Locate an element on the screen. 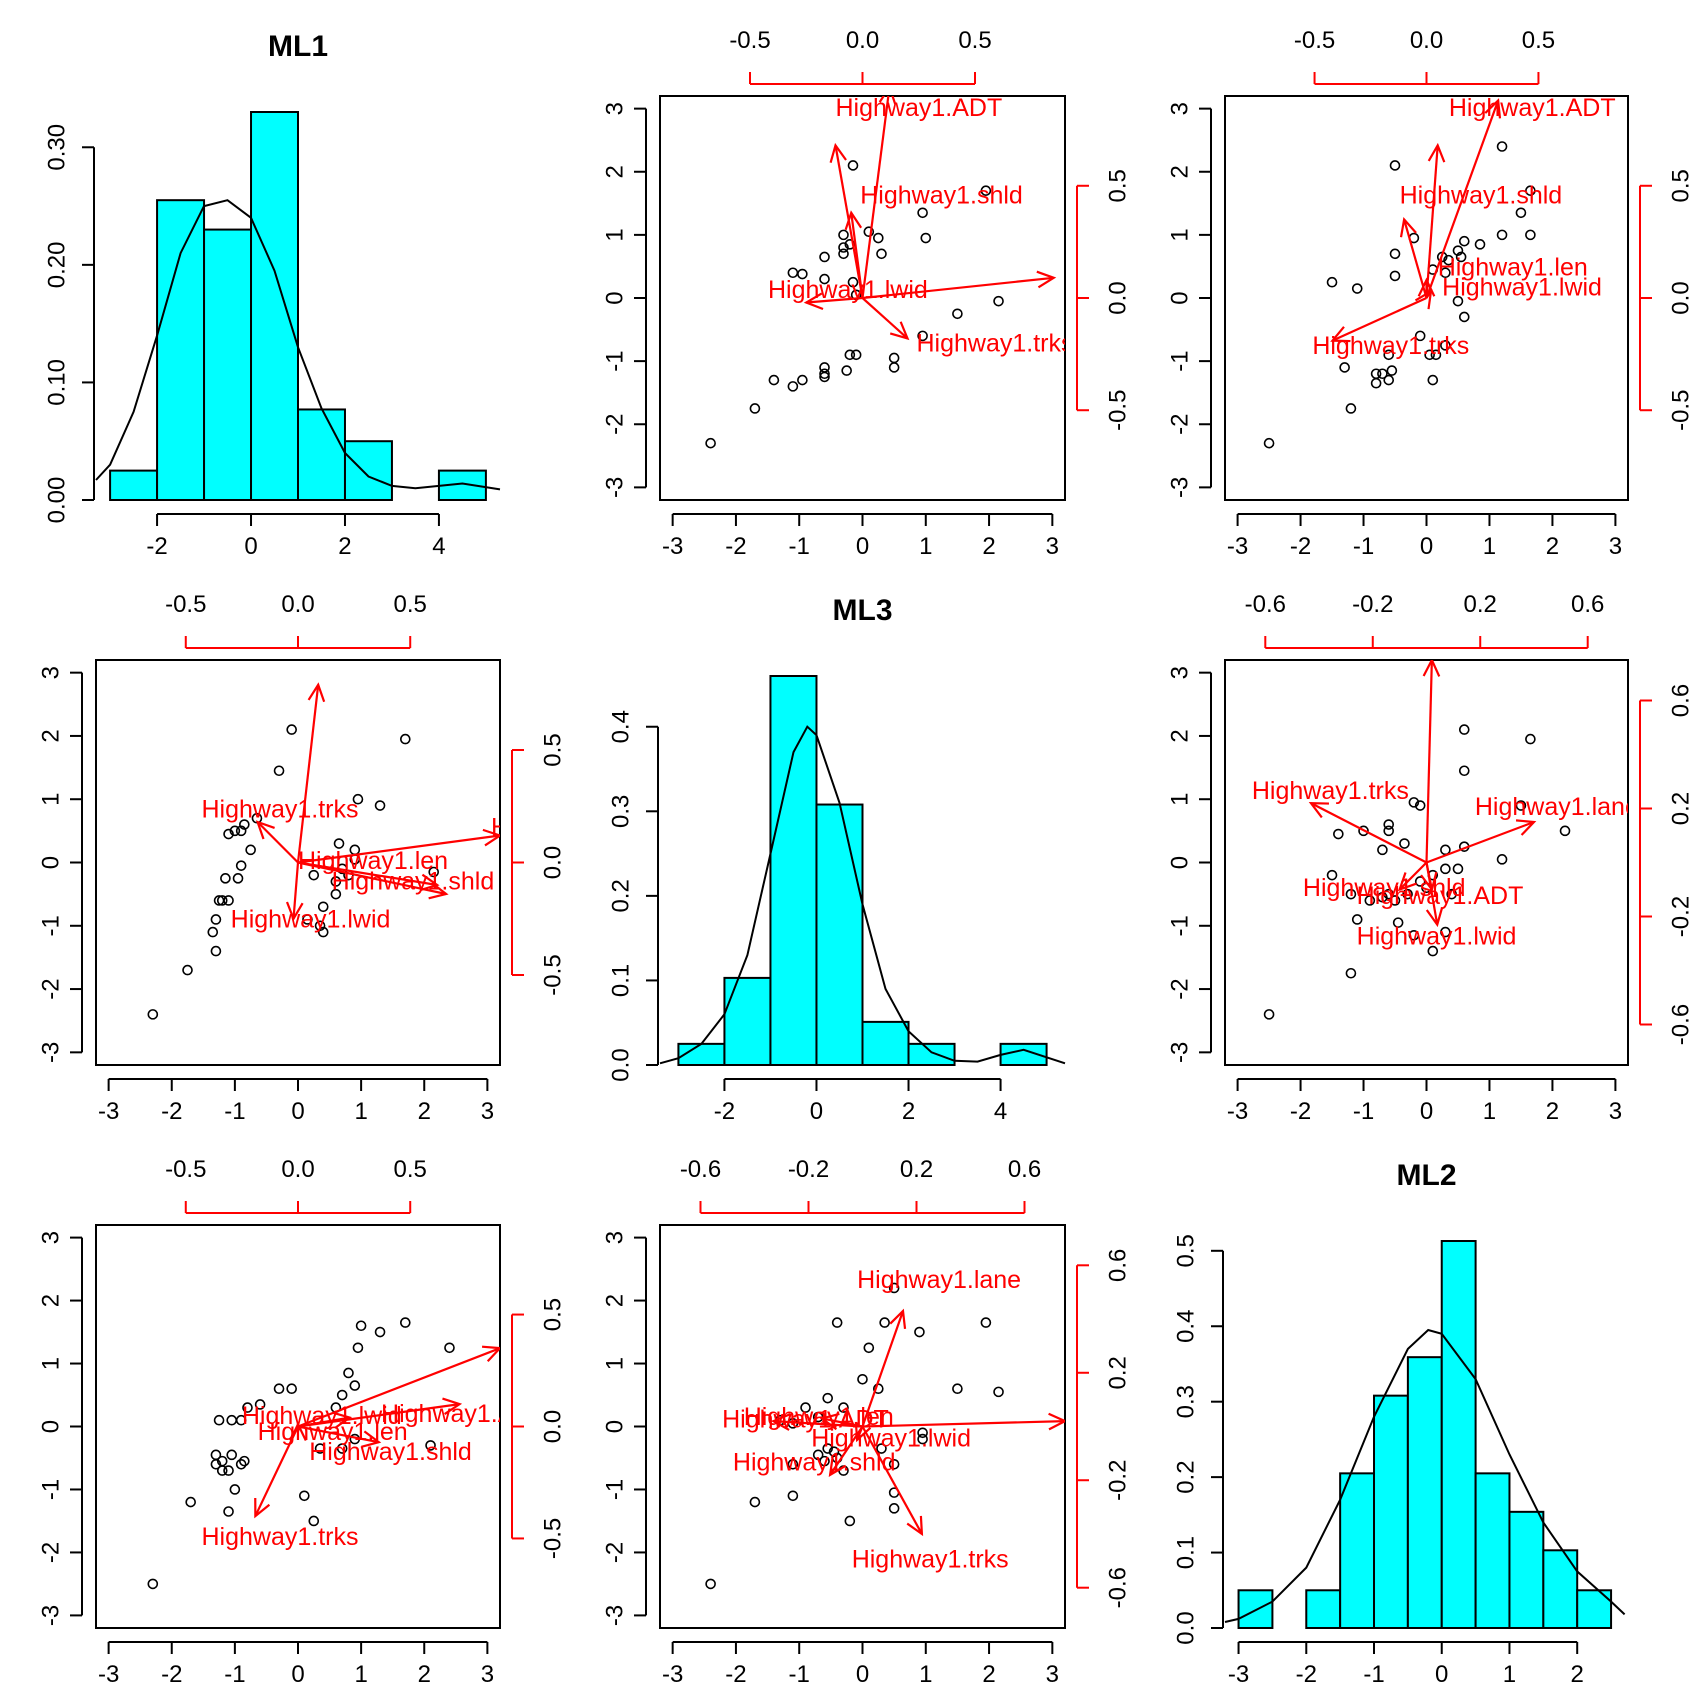 This screenshot has height=1694, width=1694. y-tick-label: 0.30 is located at coordinates (56, 147).